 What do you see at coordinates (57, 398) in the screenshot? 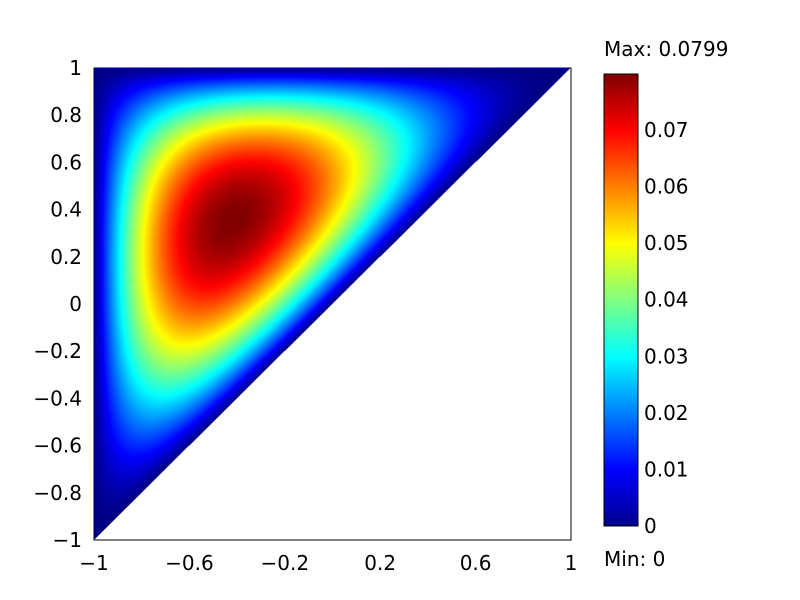
I see `y-tick-label: −0.4` at bounding box center [57, 398].